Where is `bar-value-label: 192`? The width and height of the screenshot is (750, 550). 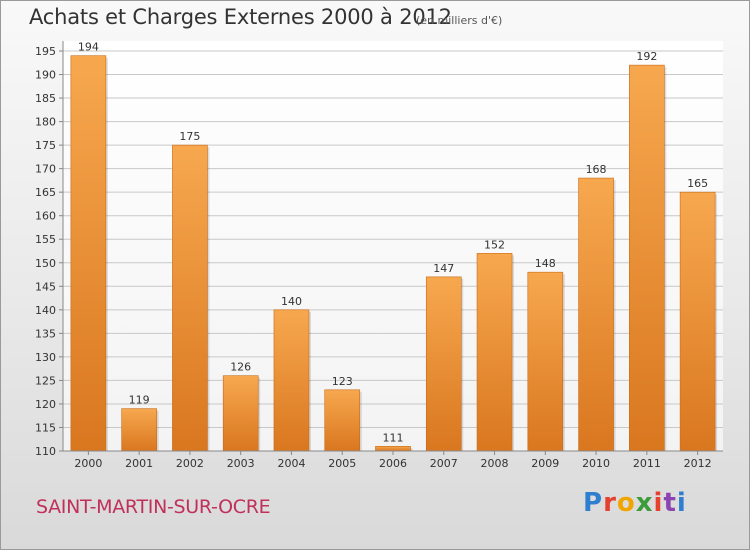 bar-value-label: 192 is located at coordinates (646, 56).